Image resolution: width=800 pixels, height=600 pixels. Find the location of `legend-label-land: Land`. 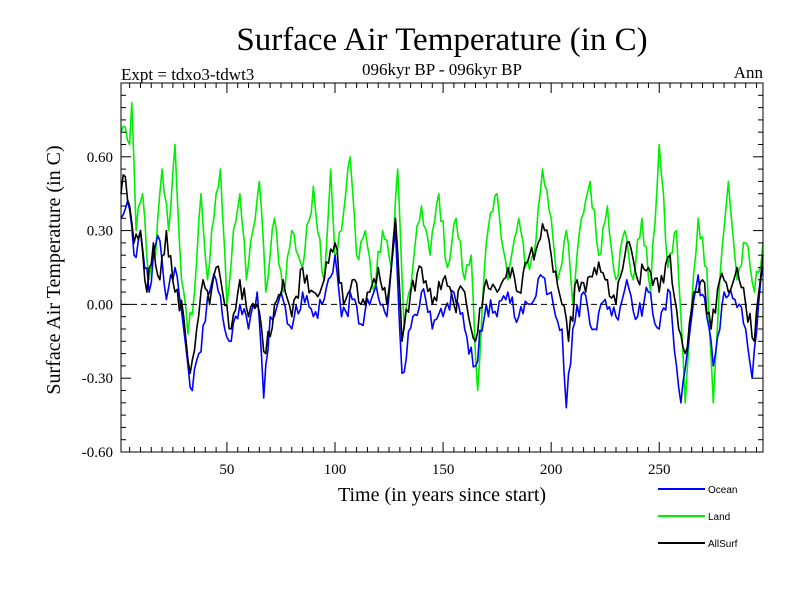

legend-label-land: Land is located at coordinates (719, 517).